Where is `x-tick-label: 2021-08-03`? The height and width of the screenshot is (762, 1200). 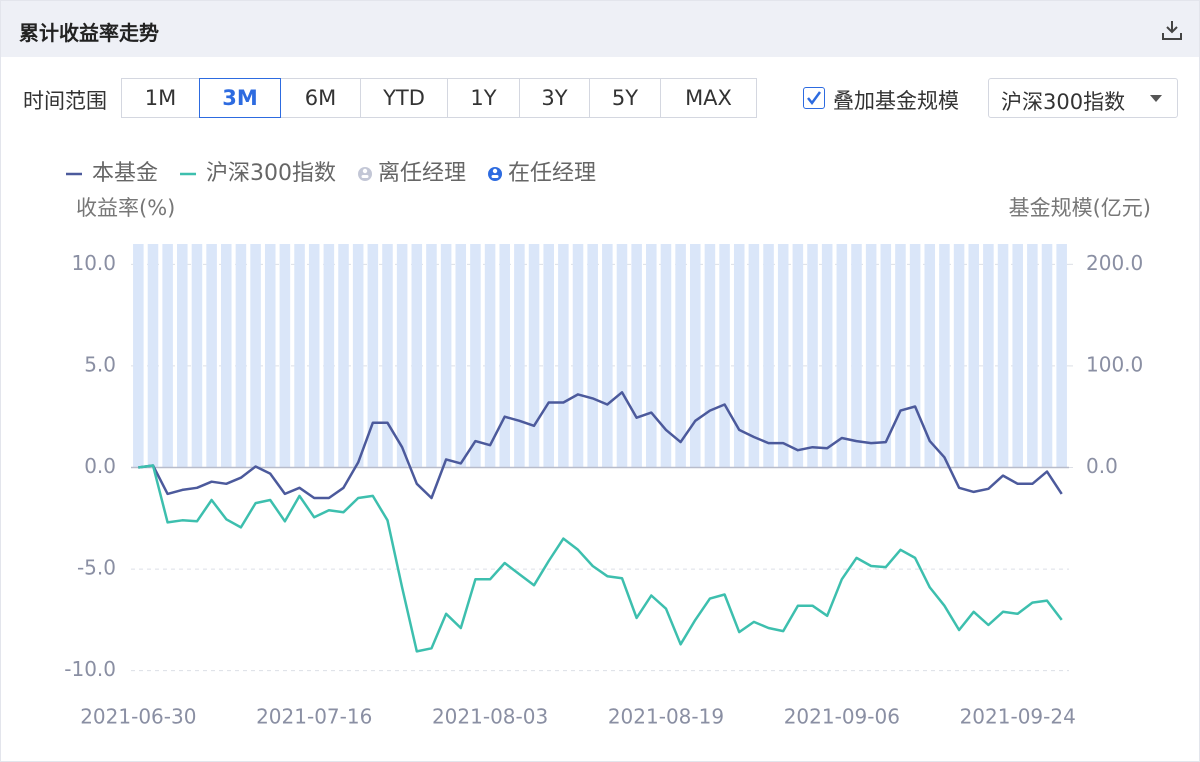
x-tick-label: 2021-08-03 is located at coordinates (490, 717).